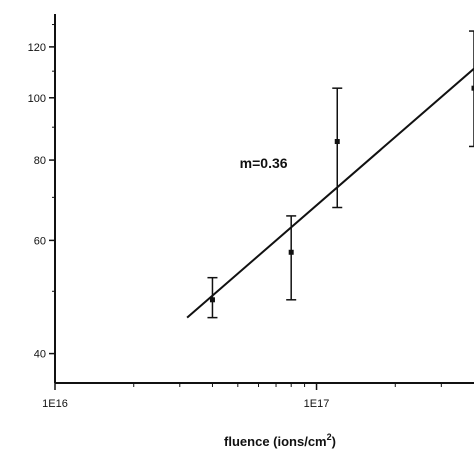 The image size is (474, 474). Describe the element at coordinates (37, 99) in the screenshot. I see `y-tick-label: 100` at that location.